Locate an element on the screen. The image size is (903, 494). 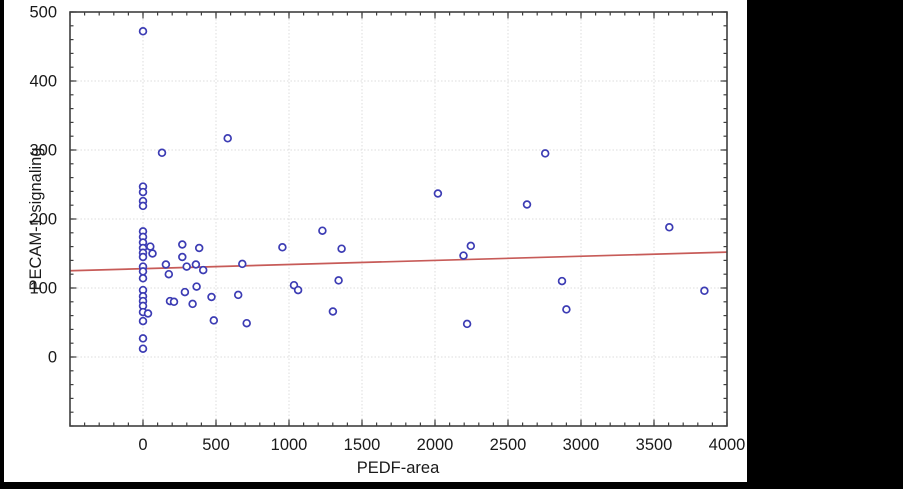
y-tick-label: 300 is located at coordinates (43, 151).